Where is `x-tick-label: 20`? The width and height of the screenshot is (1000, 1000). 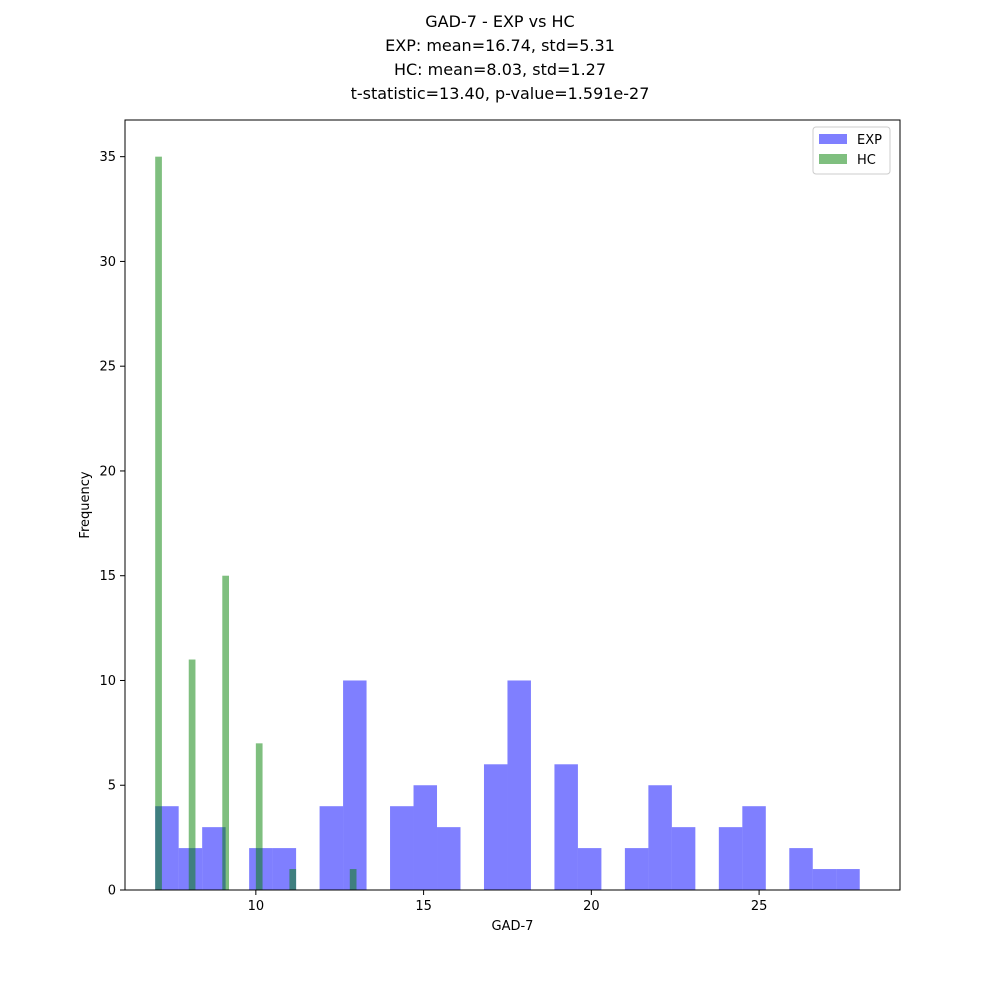 x-tick-label: 20 is located at coordinates (591, 906).